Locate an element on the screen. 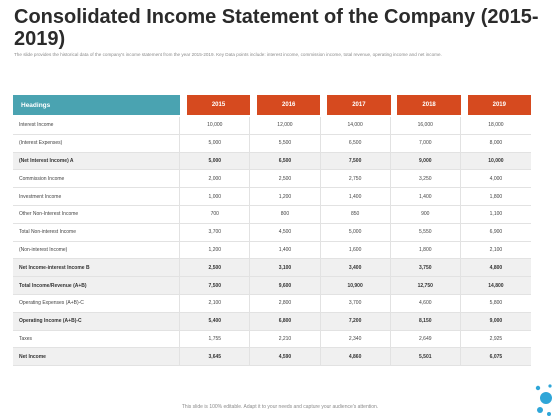 This screenshot has height=420, width=560. row-value: 4,500 is located at coordinates (285, 232).